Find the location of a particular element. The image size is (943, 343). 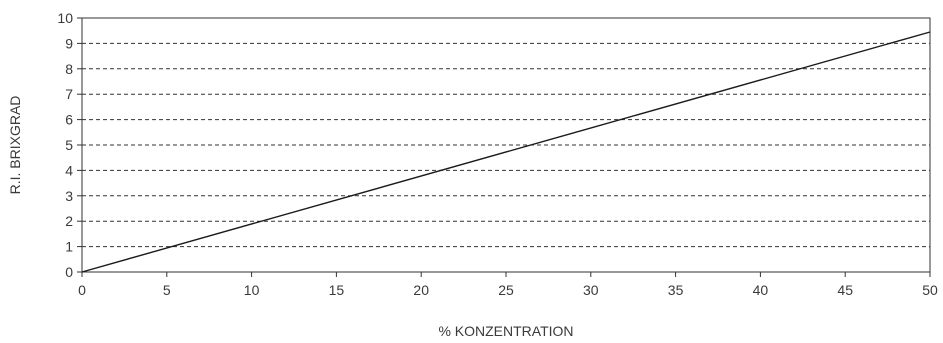

x-tick-label: 5 is located at coordinates (167, 290).